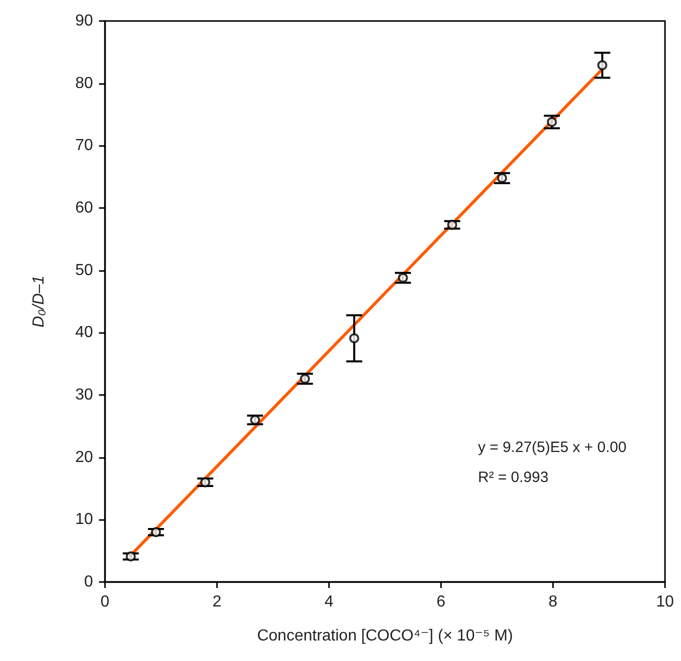 The height and width of the screenshot is (661, 681). I want to click on x-tick-label: 2, so click(217, 602).